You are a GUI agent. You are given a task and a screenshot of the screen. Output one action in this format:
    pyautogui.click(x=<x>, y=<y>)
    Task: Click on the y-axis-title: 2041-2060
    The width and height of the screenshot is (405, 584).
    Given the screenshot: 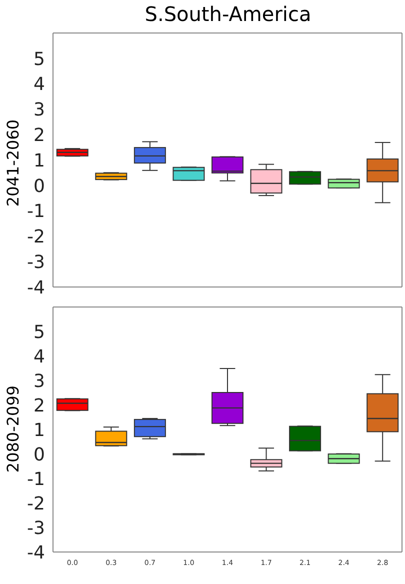 What is the action you would take?
    pyautogui.click(x=13, y=163)
    